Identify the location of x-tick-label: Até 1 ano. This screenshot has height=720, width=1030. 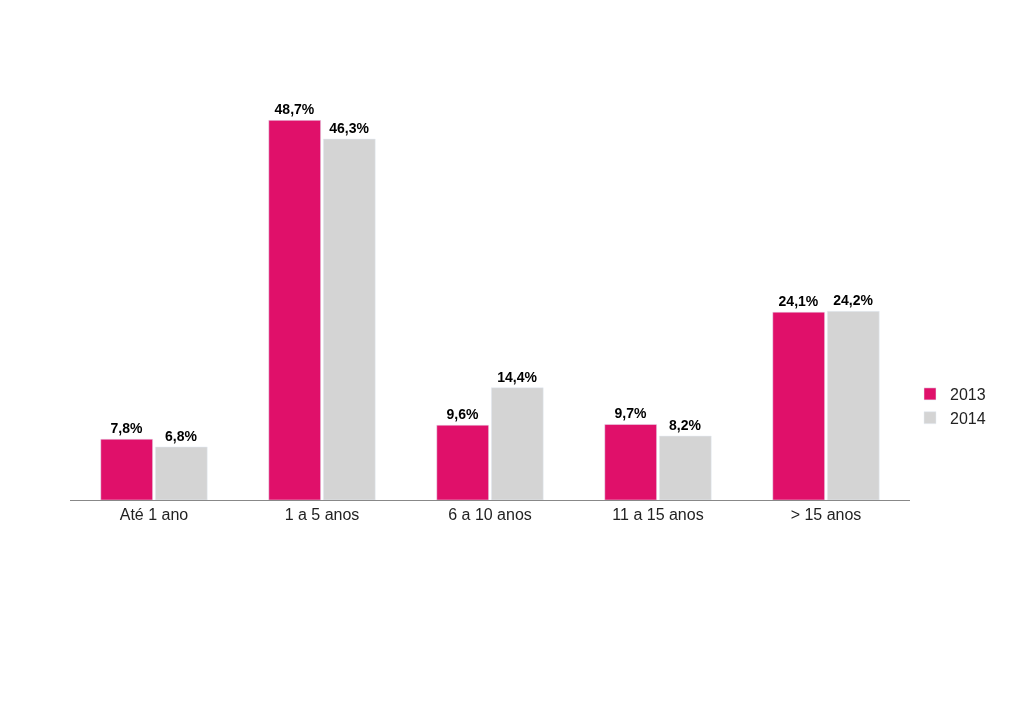
(154, 515).